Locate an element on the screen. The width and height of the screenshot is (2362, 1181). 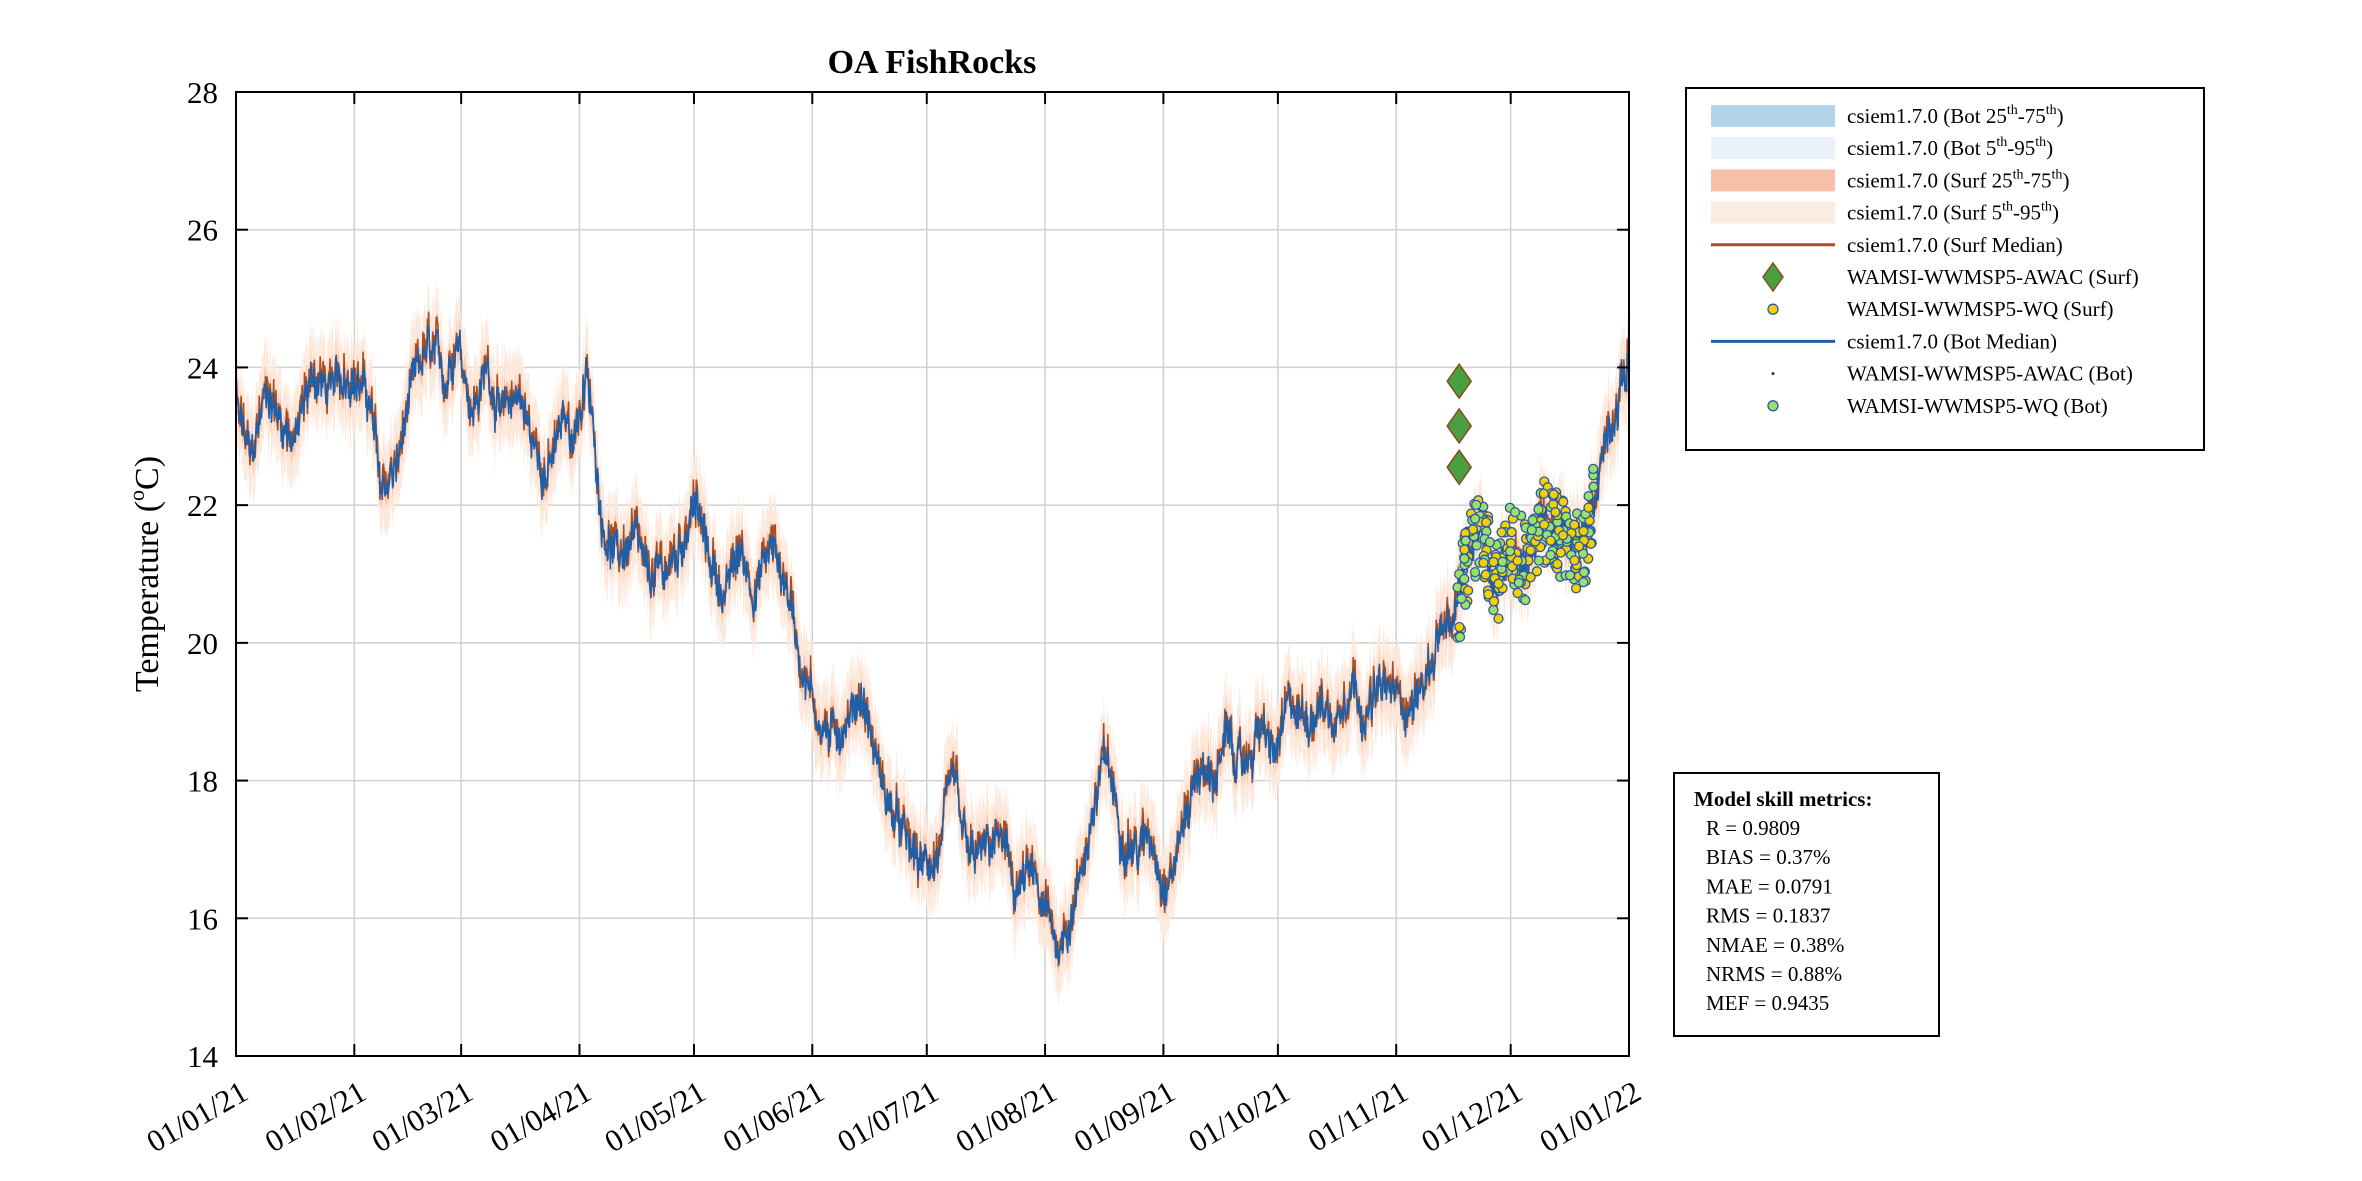
legend-label: WAMSI-WWMSP5-AWAC (Bot) is located at coordinates (1990, 374).